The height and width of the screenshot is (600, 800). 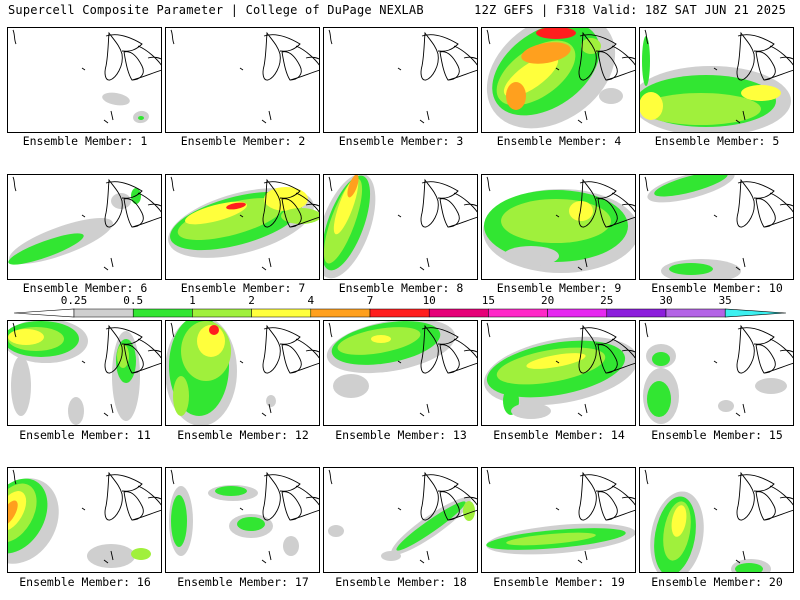 What do you see at coordinates (400, 313) in the screenshot?
I see `color-scale-bar` at bounding box center [400, 313].